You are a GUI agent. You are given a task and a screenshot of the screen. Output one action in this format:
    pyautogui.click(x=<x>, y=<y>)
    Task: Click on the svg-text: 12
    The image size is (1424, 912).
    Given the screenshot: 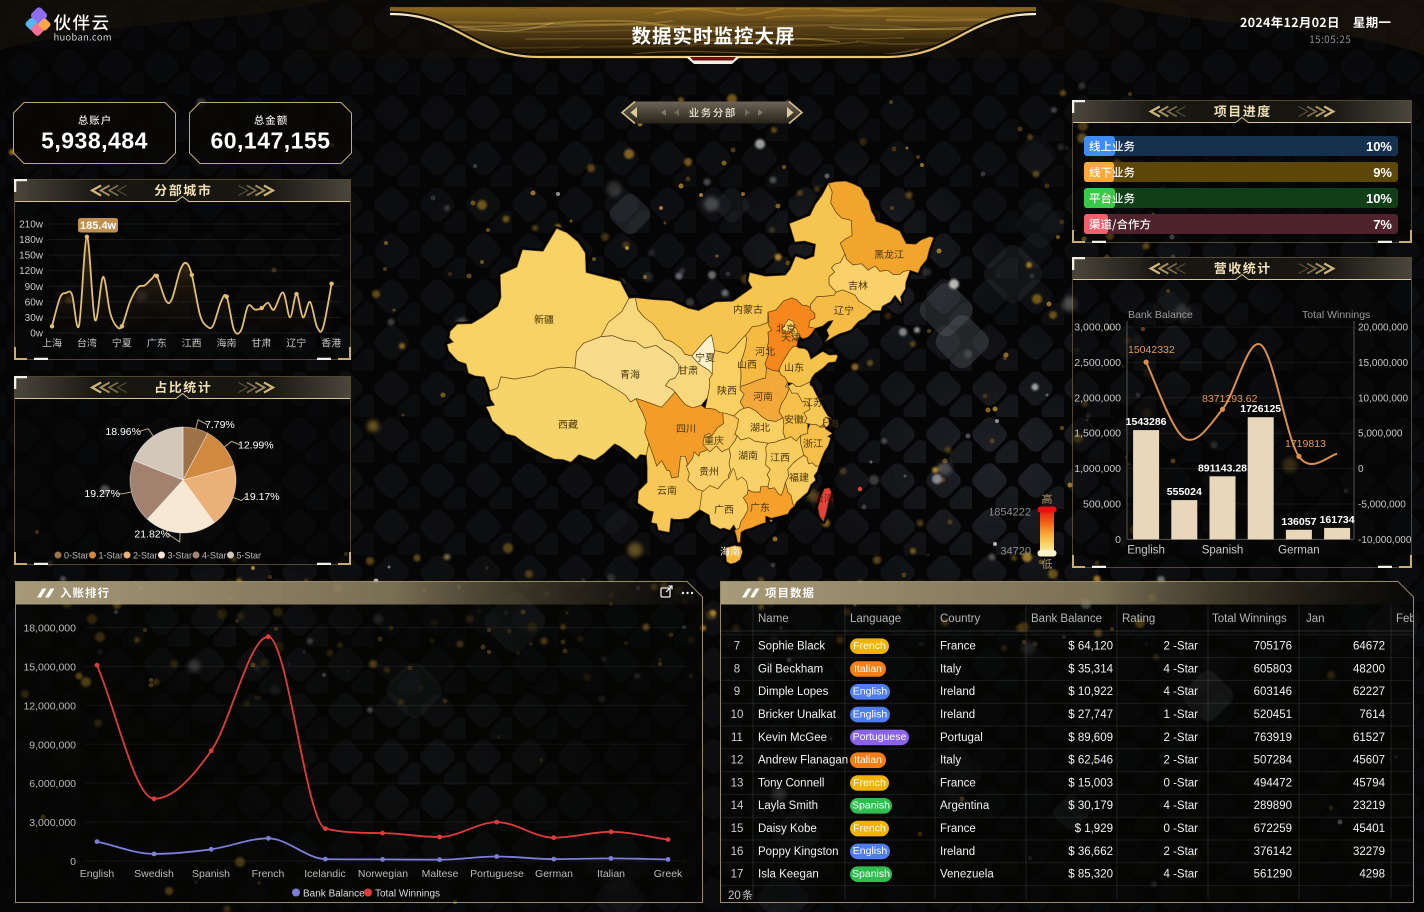 What is the action you would take?
    pyautogui.click(x=737, y=761)
    